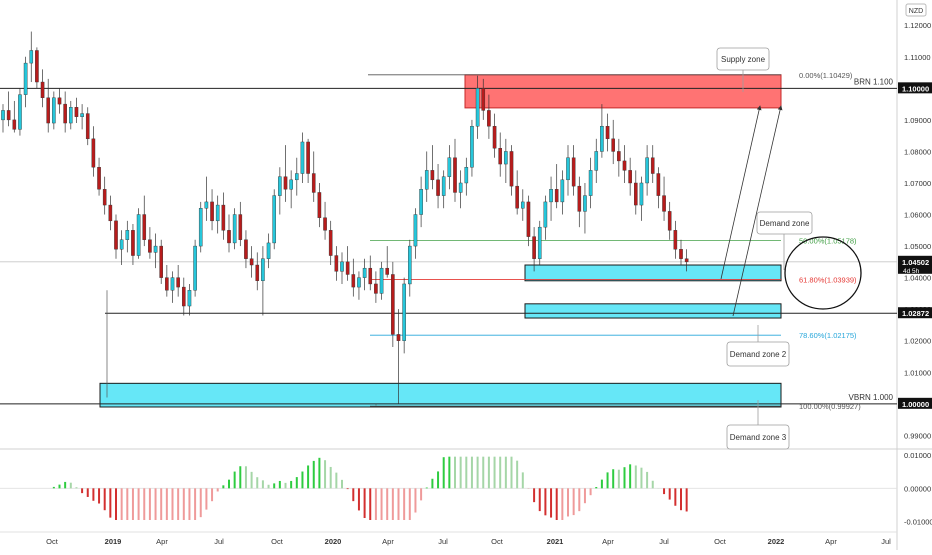 This screenshot has height=555, width=932. Describe the element at coordinates (828, 240) in the screenshot. I see `fib-label-1: 50.00%(1.05178)` at that location.